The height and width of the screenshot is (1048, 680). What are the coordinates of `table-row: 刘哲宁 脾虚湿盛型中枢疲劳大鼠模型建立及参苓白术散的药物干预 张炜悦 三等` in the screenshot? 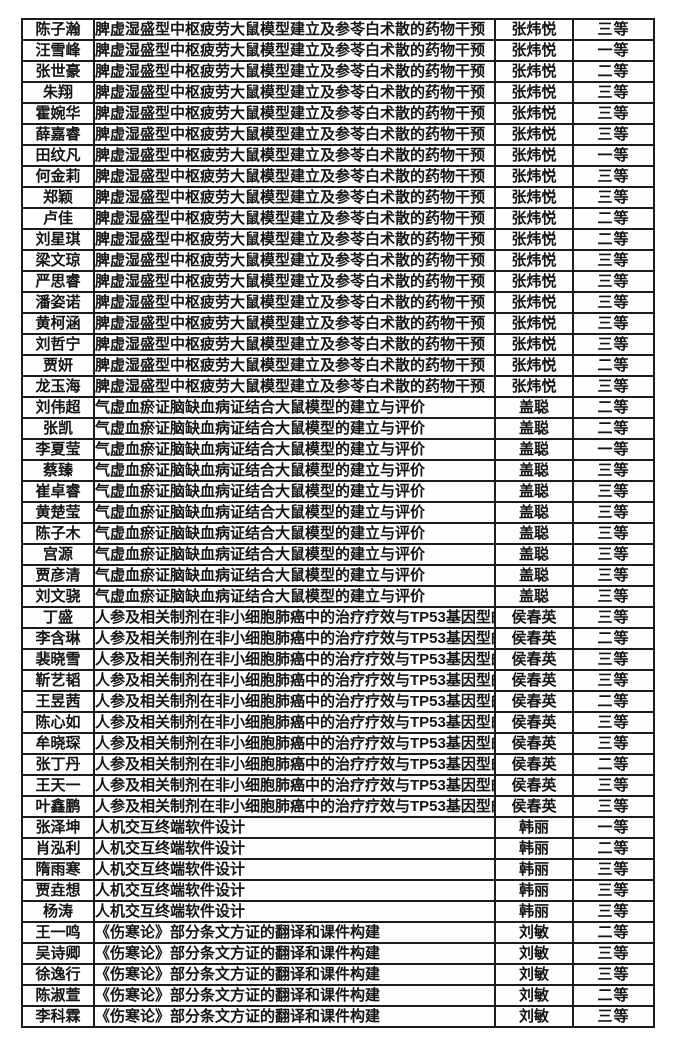 It's located at (338, 344).